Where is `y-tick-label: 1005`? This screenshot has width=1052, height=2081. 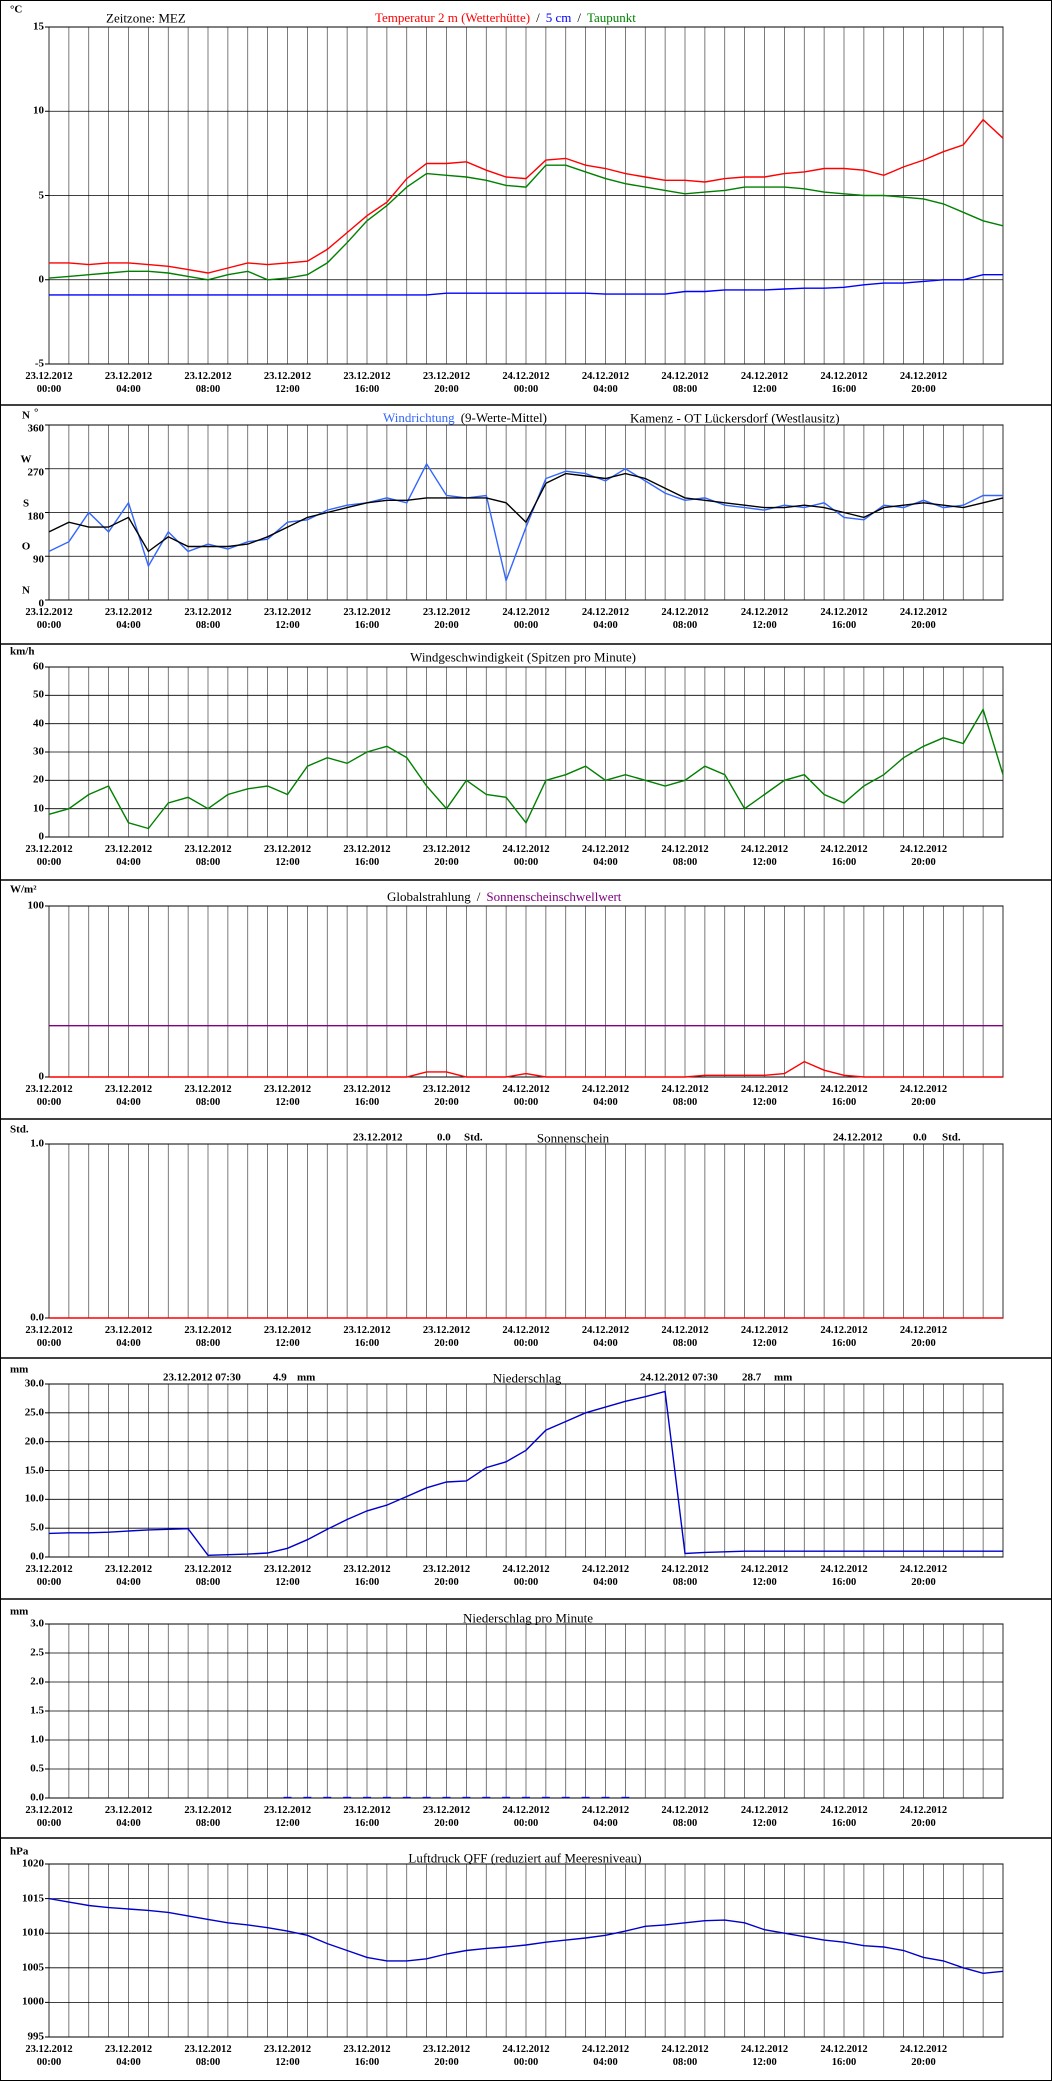
y-tick-label: 1005 is located at coordinates (33, 1967).